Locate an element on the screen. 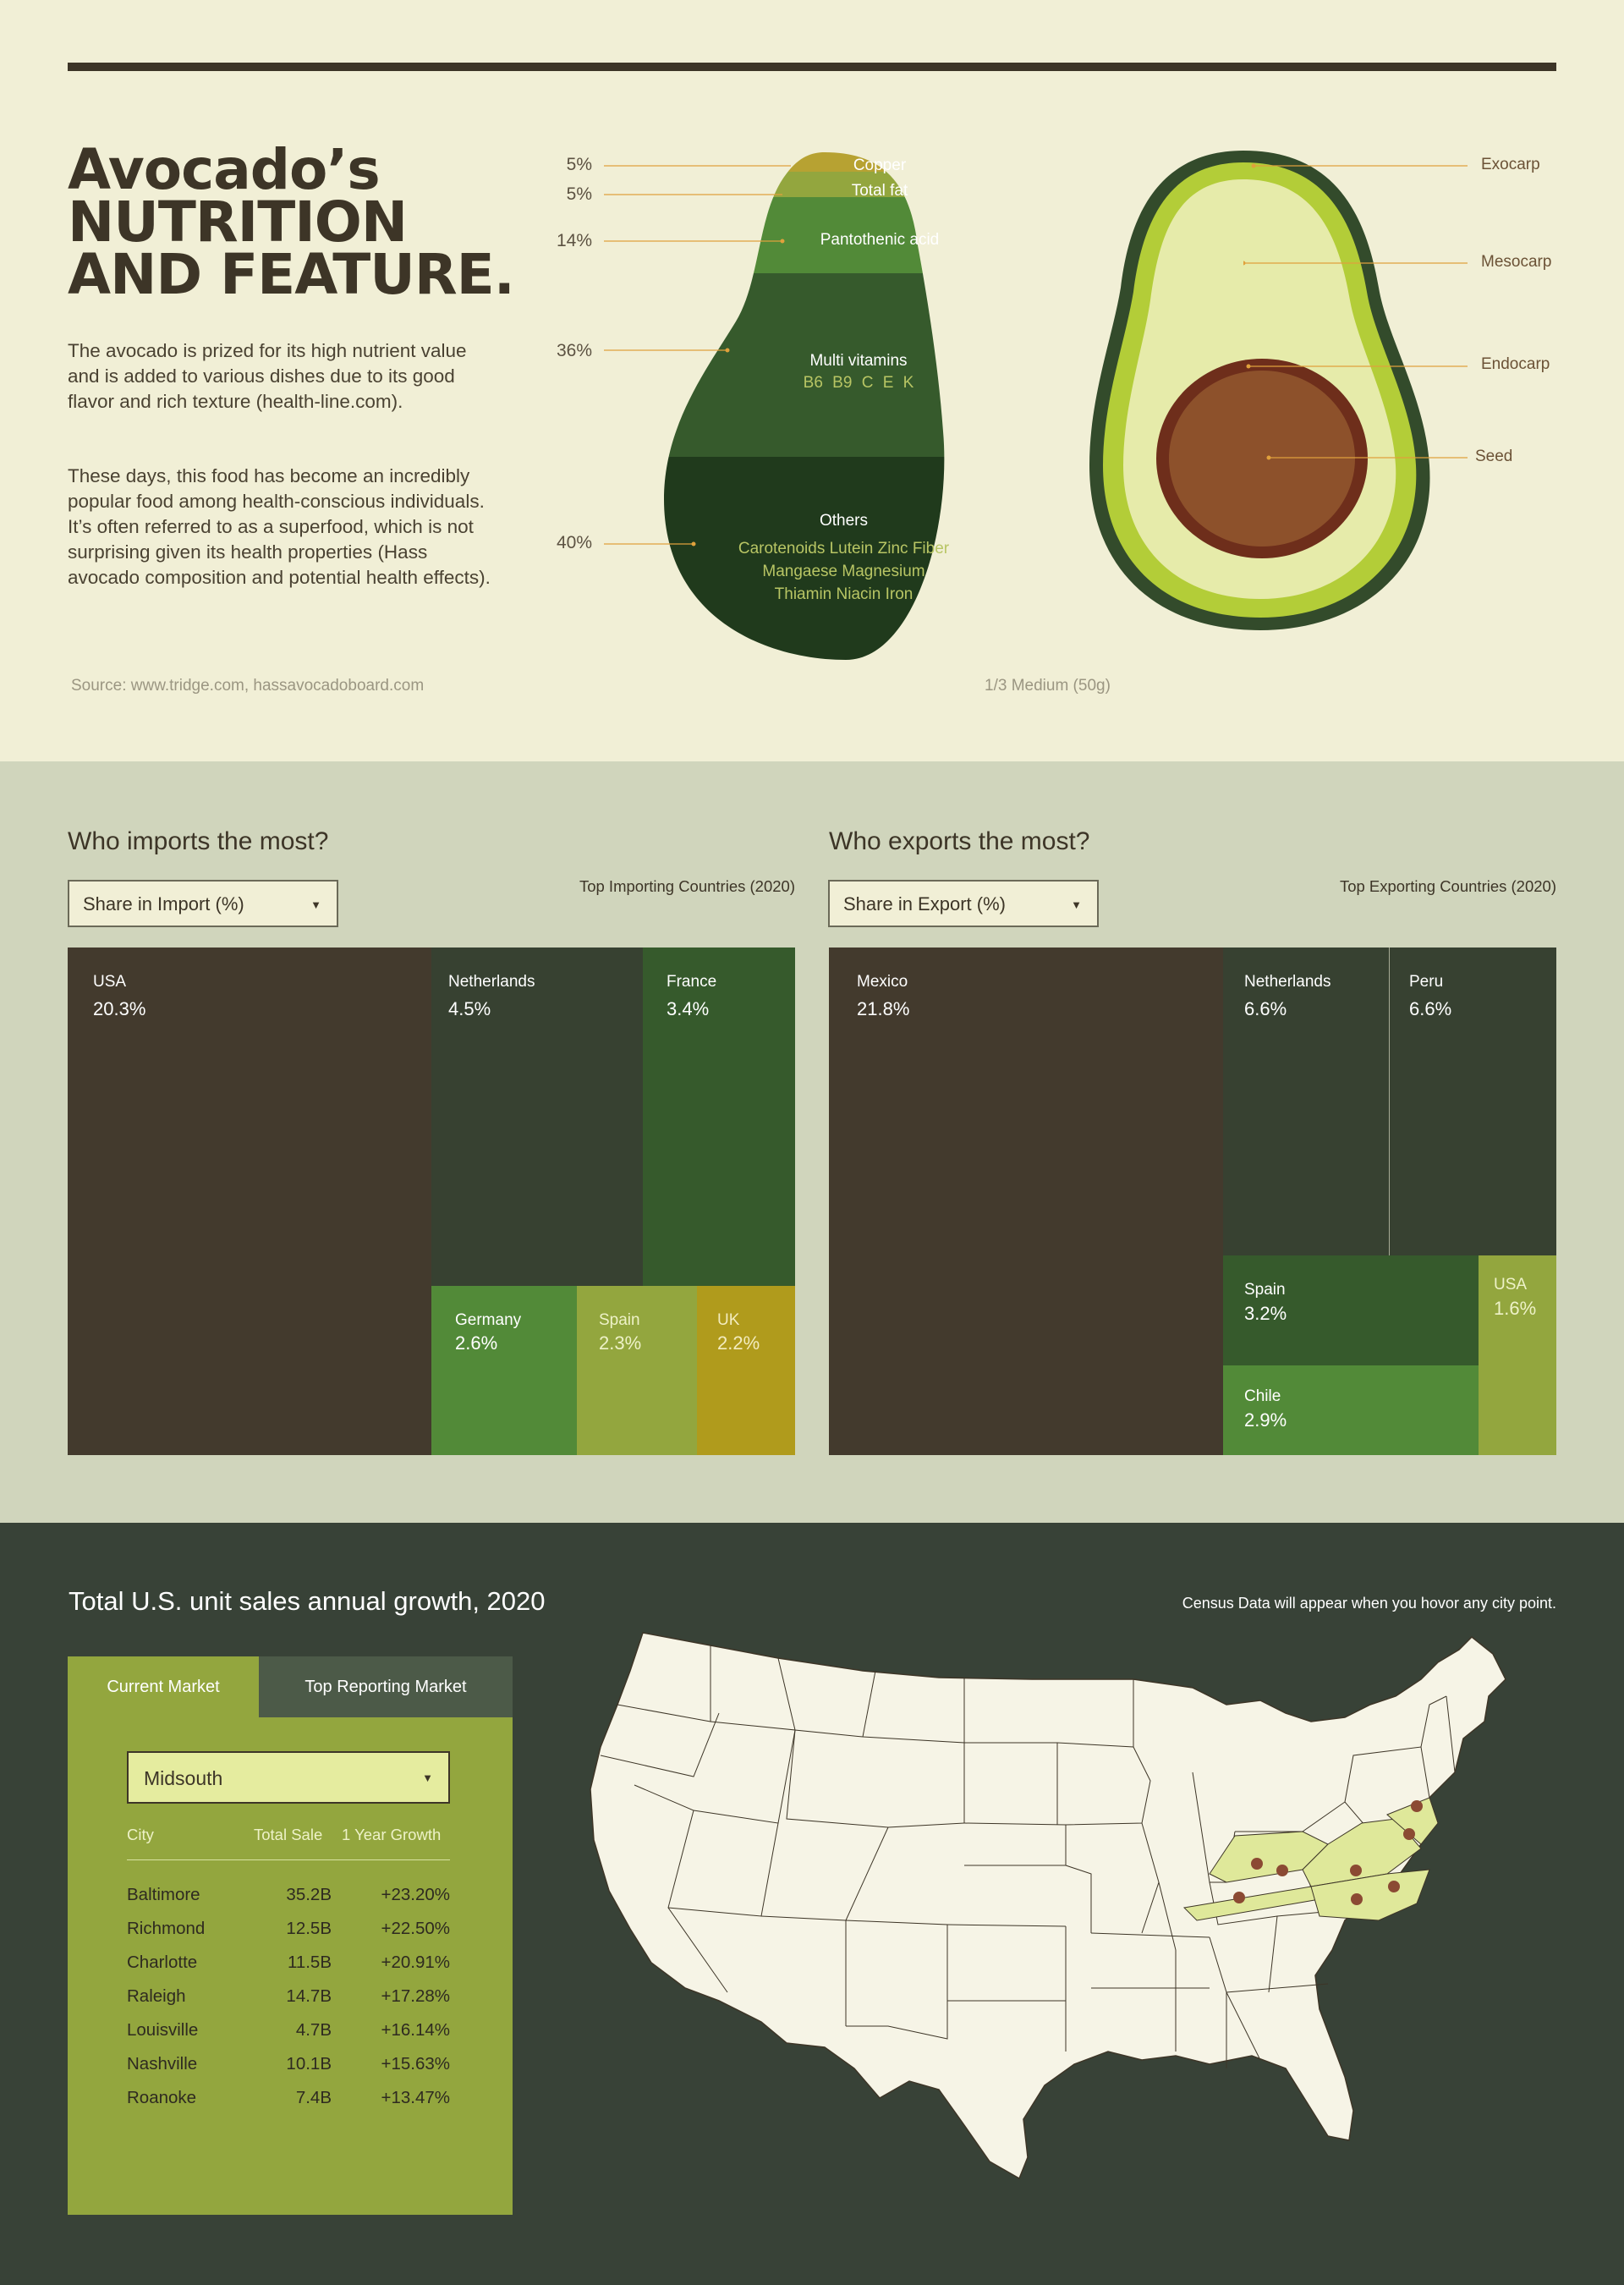 This screenshot has height=2285, width=1624. table-row: Roanoke 7.4B +13.47% is located at coordinates (289, 2105).